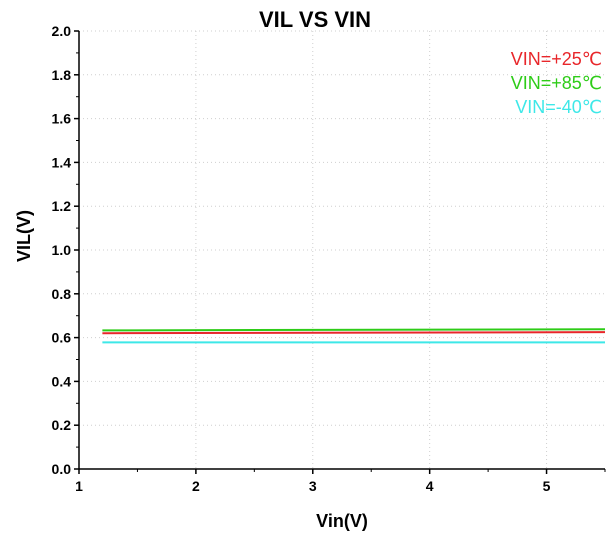  What do you see at coordinates (62, 75) in the screenshot?
I see `y-tick-label: 1.8` at bounding box center [62, 75].